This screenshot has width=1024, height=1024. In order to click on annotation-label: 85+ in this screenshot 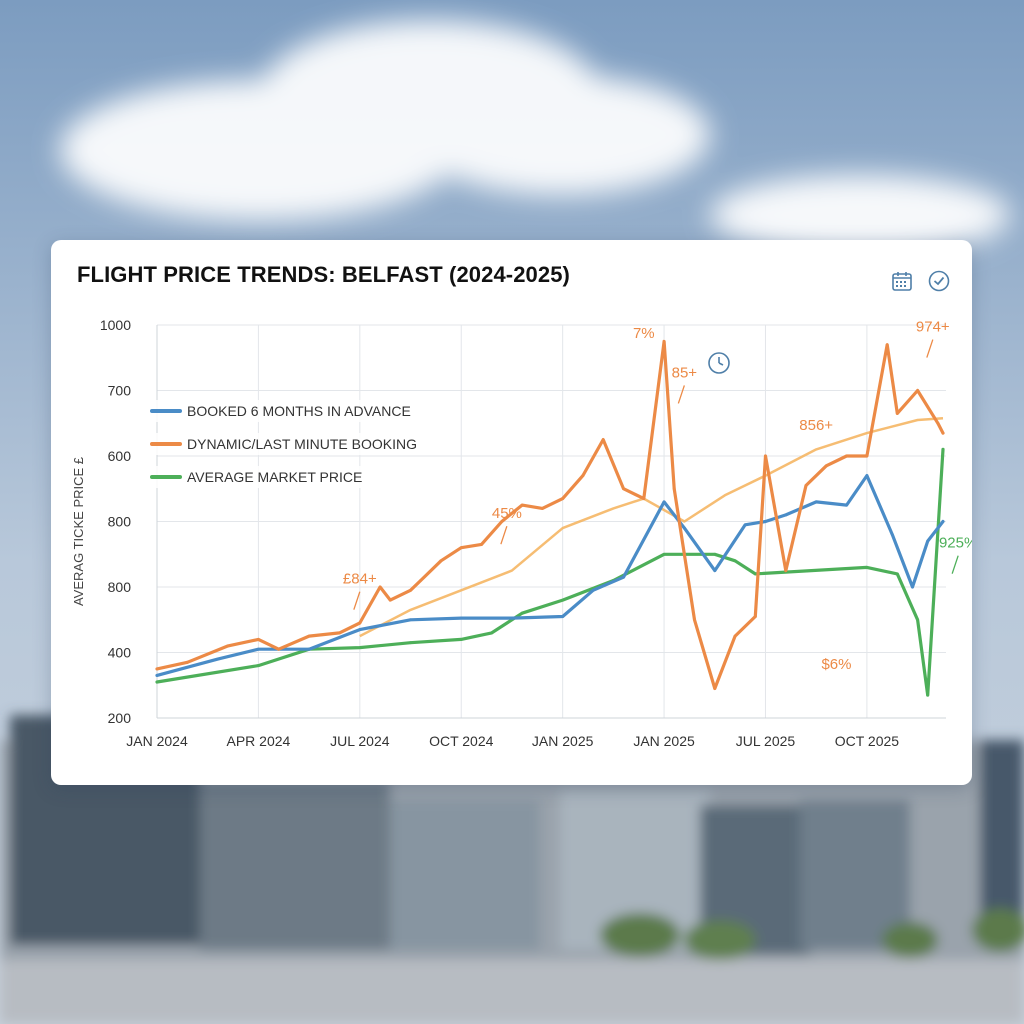, I will do `click(685, 372)`.